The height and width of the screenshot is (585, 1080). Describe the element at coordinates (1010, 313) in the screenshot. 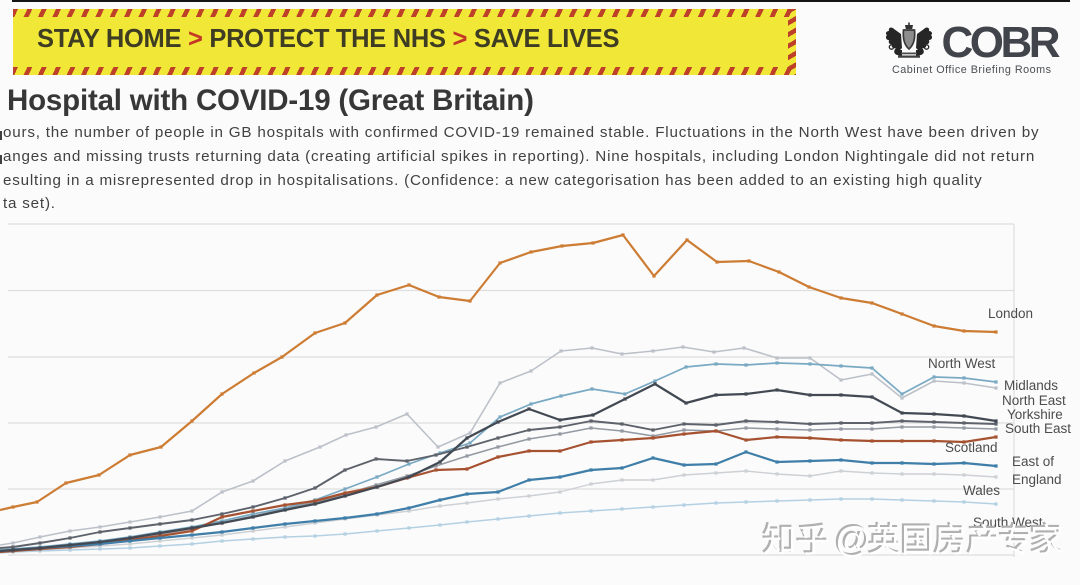

I see `svg-text: London` at that location.